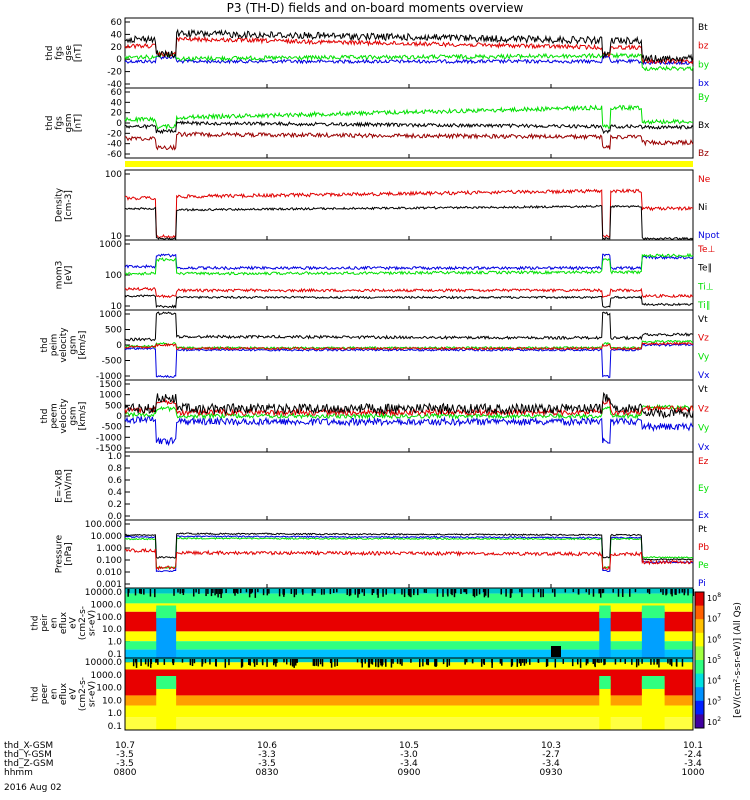 Image resolution: width=750 pixels, height=800 pixels. What do you see at coordinates (704, 429) in the screenshot?
I see `panel-5-legend-Vy: Vy` at bounding box center [704, 429].